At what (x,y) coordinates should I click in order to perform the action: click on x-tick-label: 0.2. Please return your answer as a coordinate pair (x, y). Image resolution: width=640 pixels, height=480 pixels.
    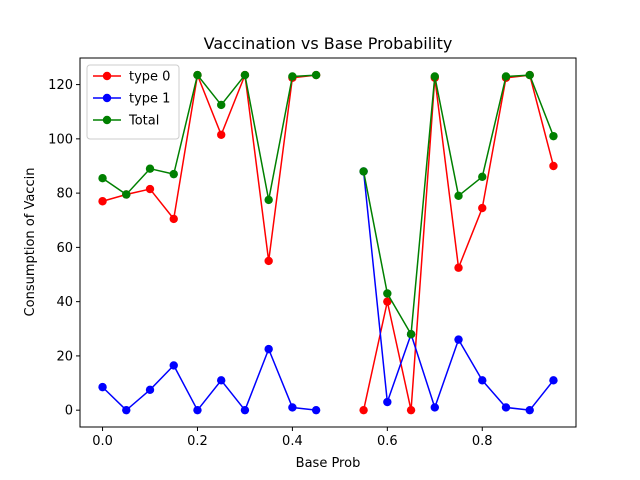
    Looking at the image, I should click on (197, 441).